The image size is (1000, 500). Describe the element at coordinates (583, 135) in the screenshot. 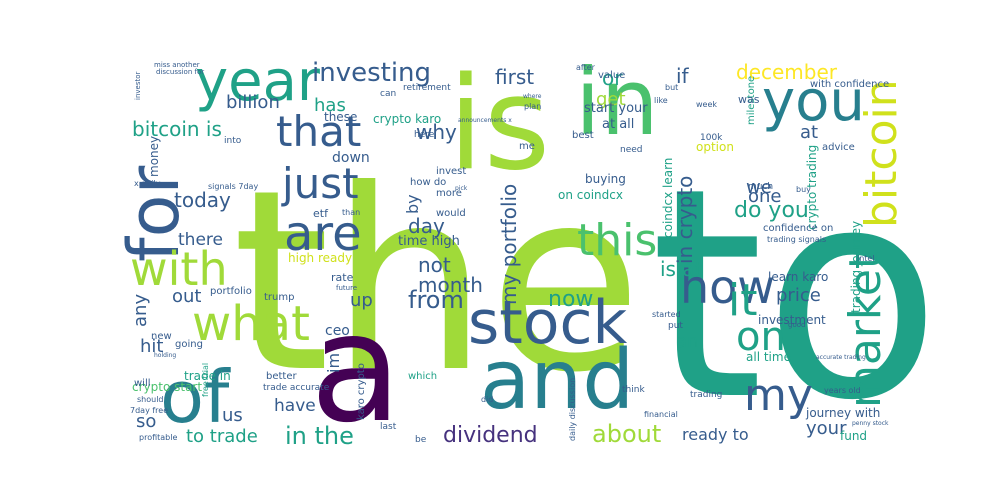

I see `word-best: best` at that location.